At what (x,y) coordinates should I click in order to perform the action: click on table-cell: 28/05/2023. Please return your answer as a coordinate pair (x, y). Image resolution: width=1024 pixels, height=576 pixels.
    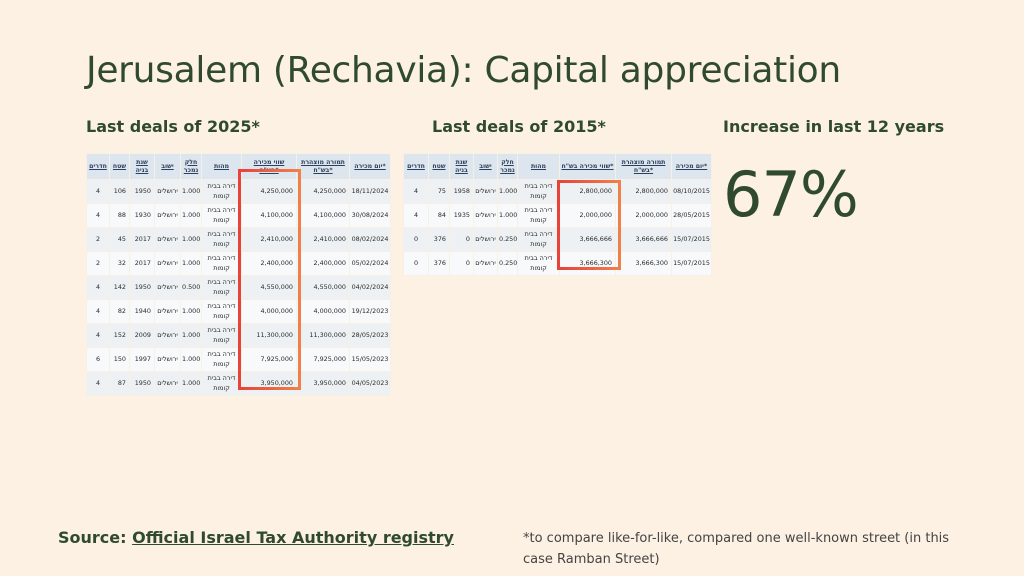
    Looking at the image, I should click on (370, 335).